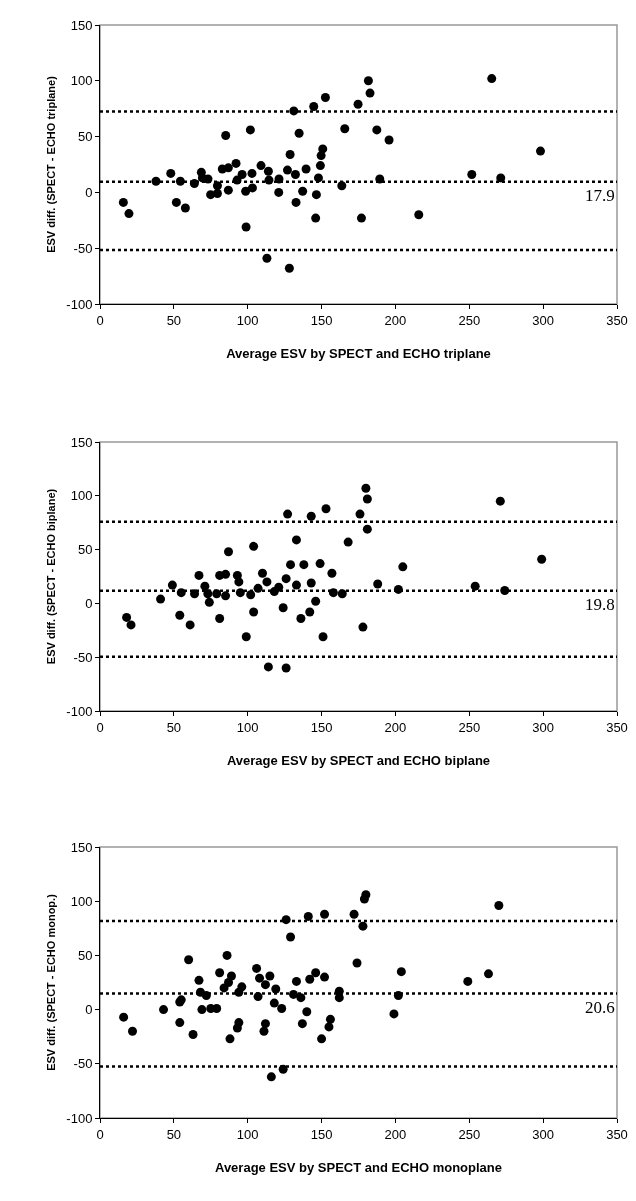  Describe the element at coordinates (51, 164) in the screenshot. I see `y-axis-title: ESV diff. (SPECT - ECHO triplane)` at that location.